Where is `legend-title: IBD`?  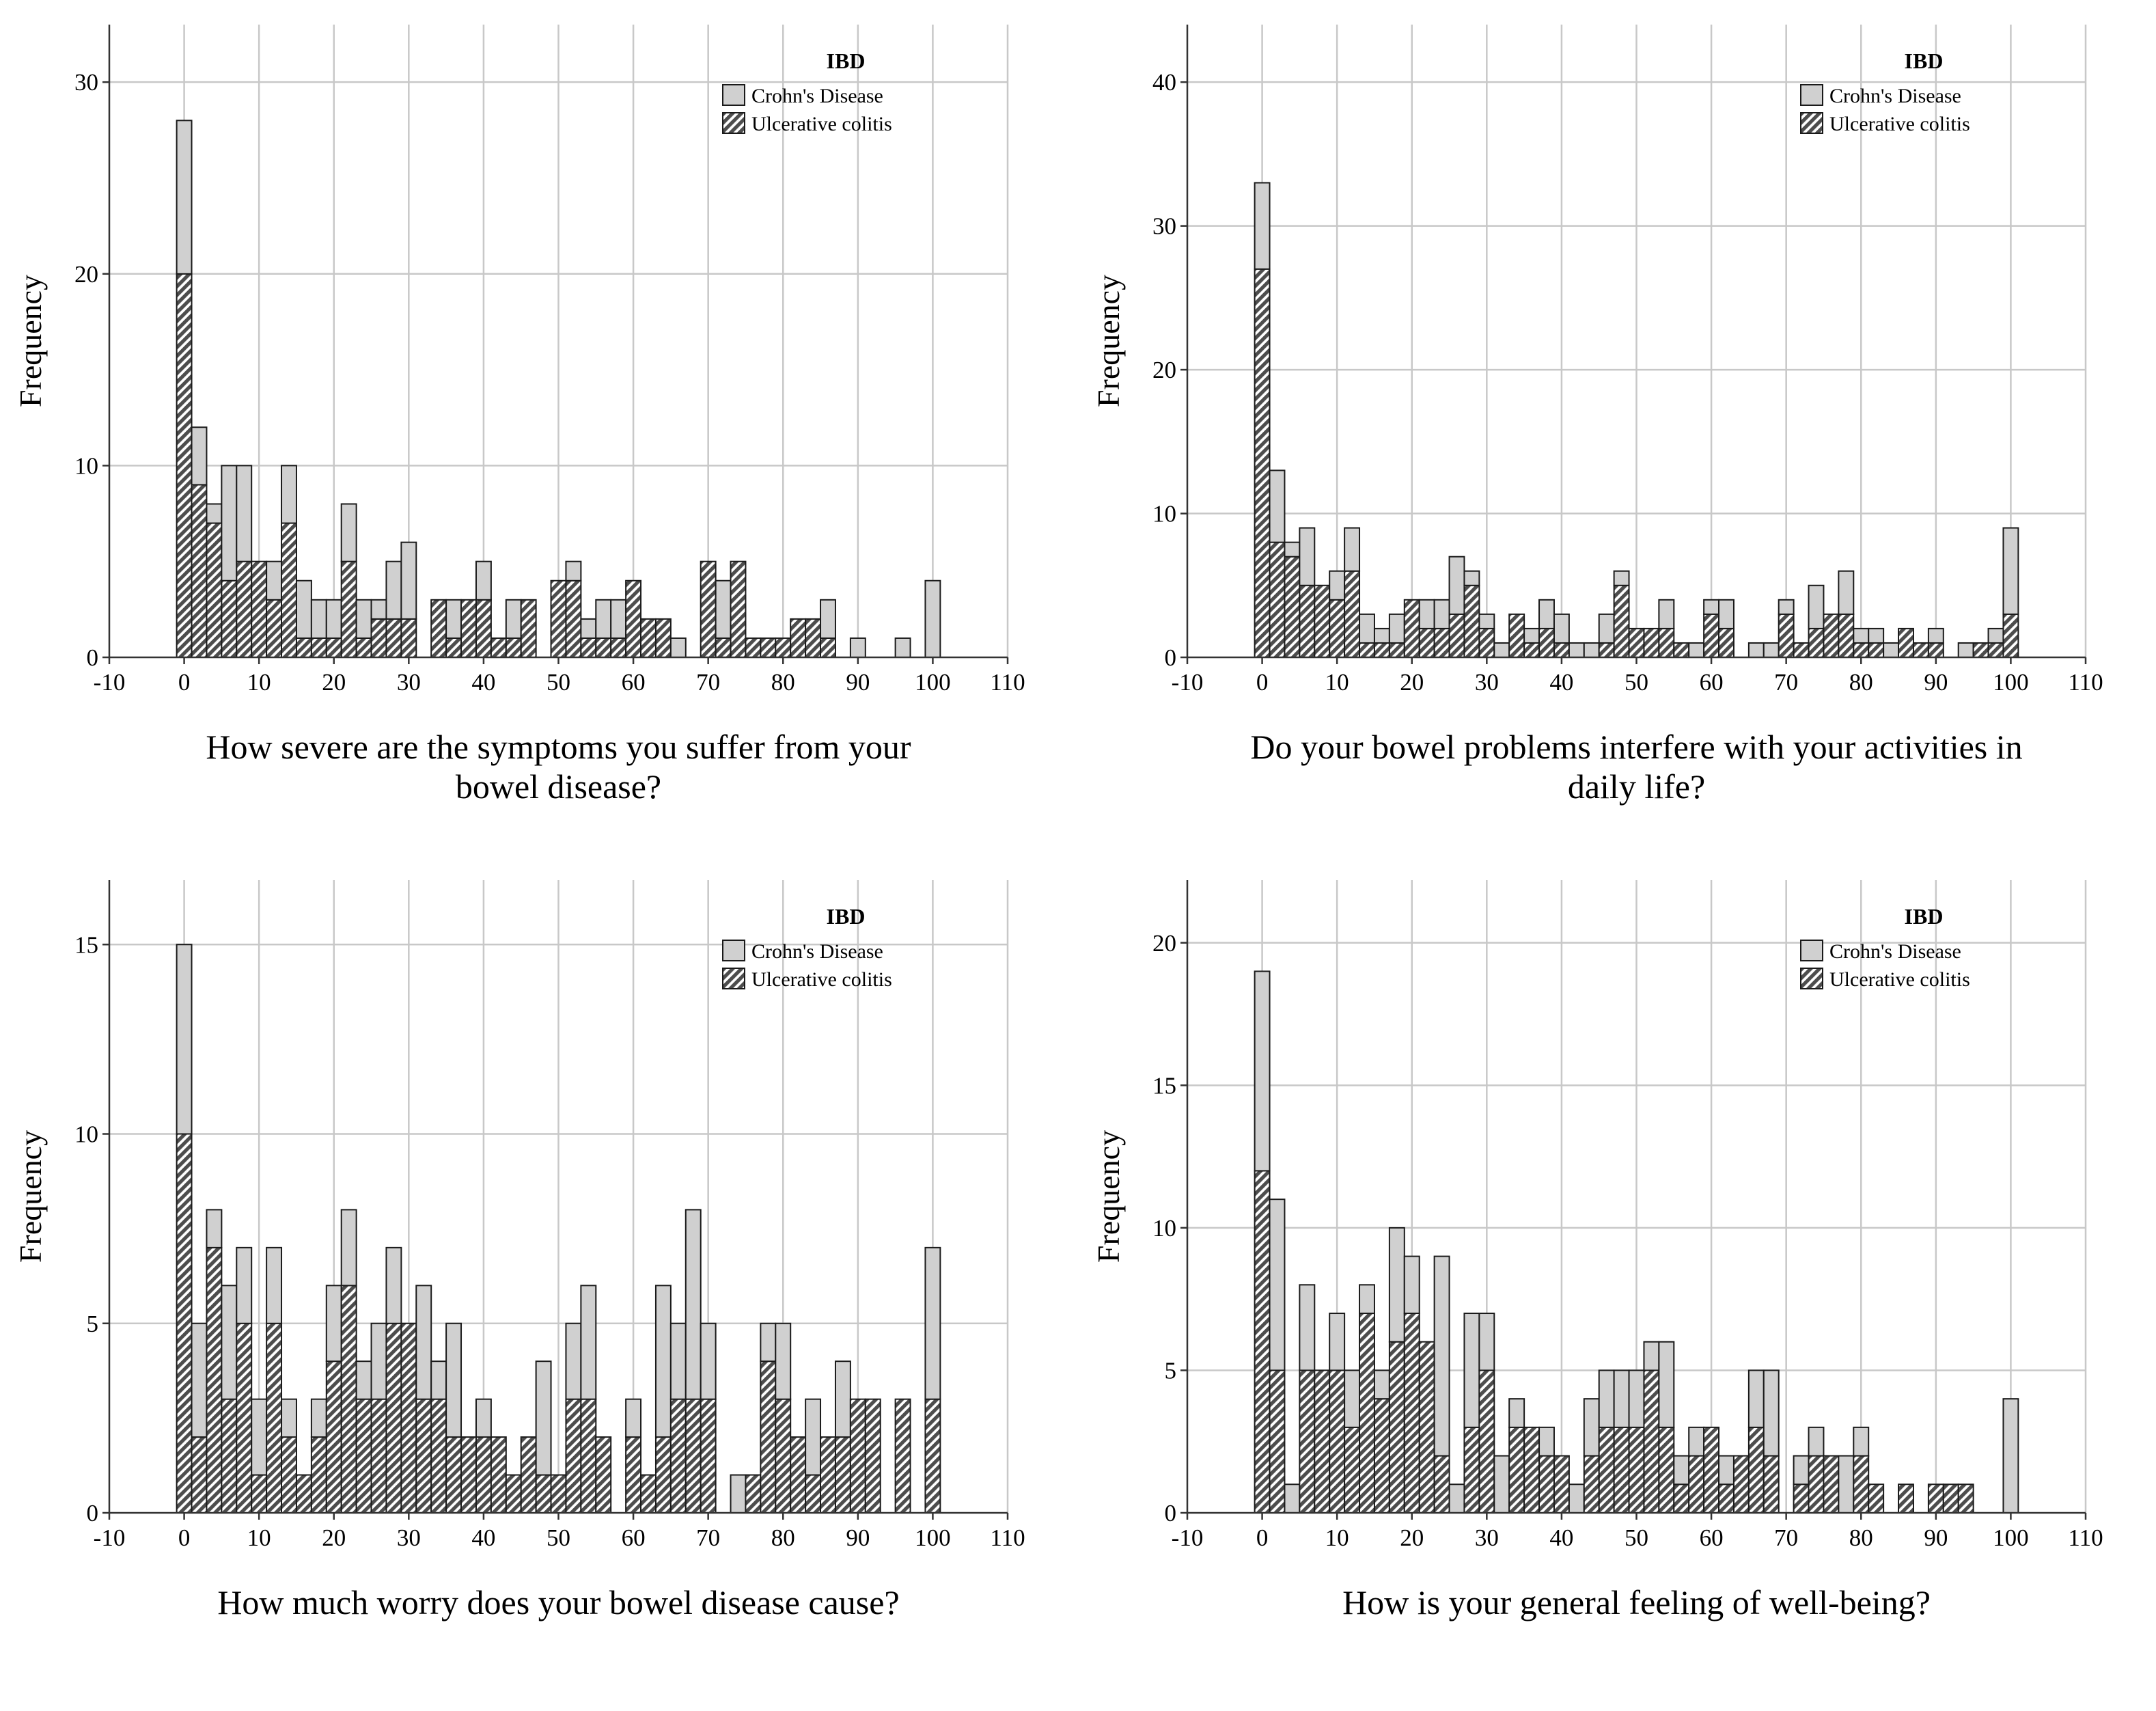 legend-title: IBD is located at coordinates (847, 916).